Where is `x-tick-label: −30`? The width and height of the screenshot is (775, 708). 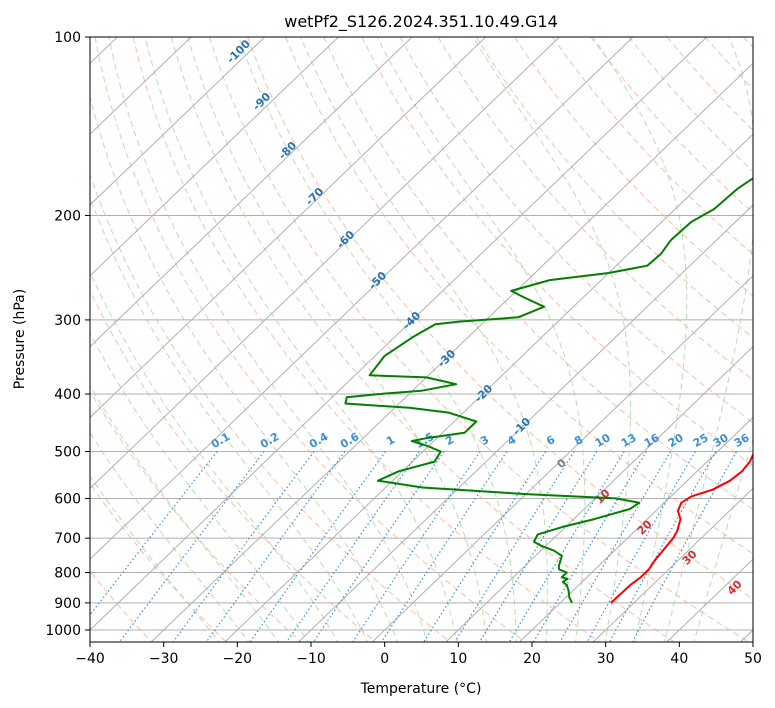
x-tick-label: −30 is located at coordinates (164, 659).